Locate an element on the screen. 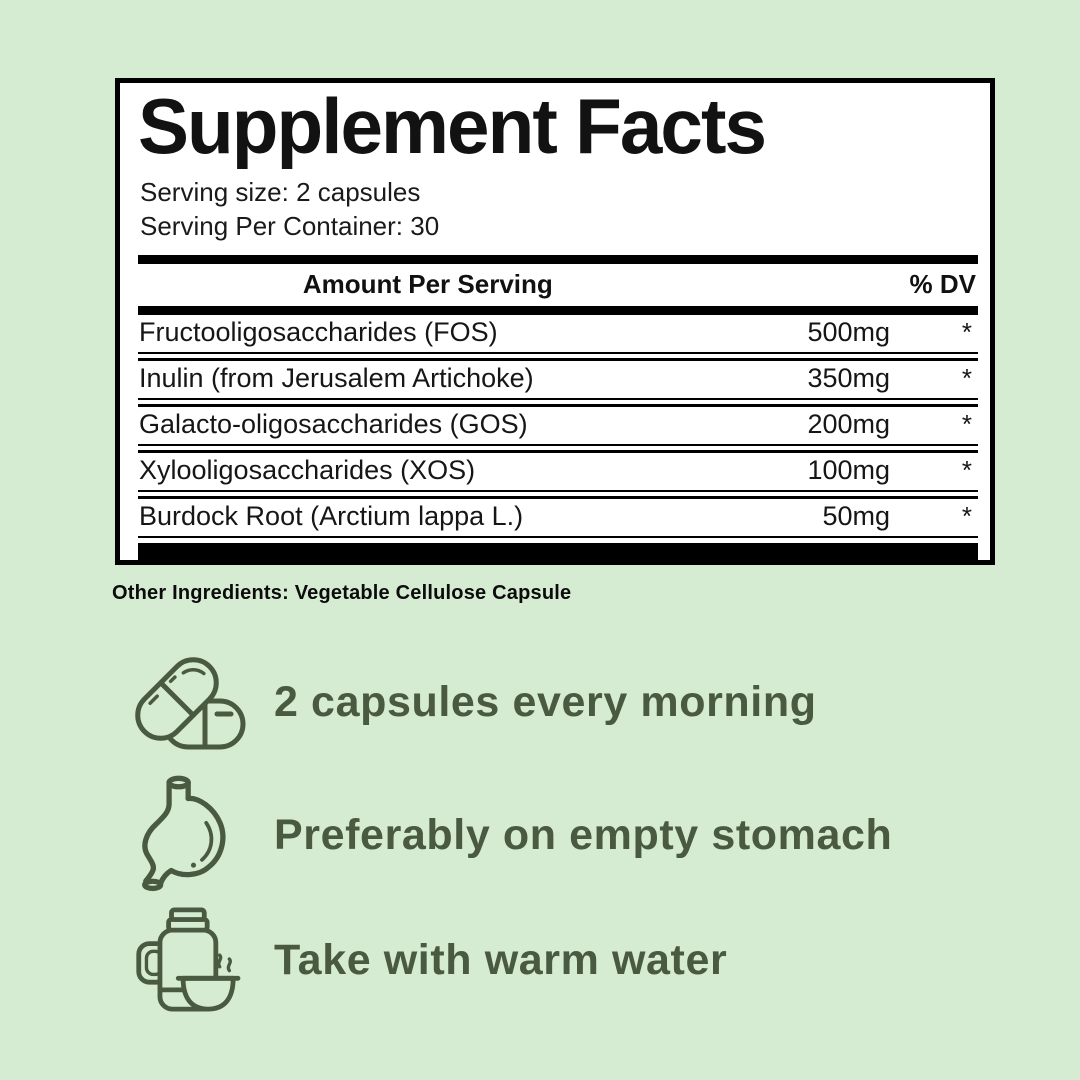 This screenshot has height=1080, width=1080. table-row: Fructooligosaccharides (FOS) 500mg * is located at coordinates (558, 334).